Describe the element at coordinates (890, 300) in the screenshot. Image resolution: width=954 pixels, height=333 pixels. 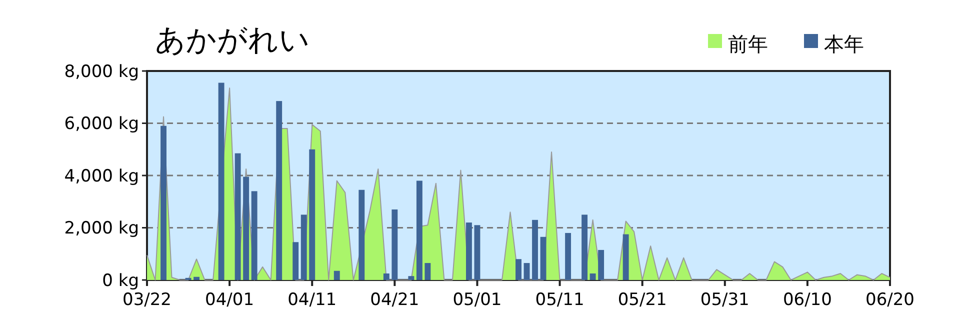
I see `x-tick-label: 06/20` at that location.